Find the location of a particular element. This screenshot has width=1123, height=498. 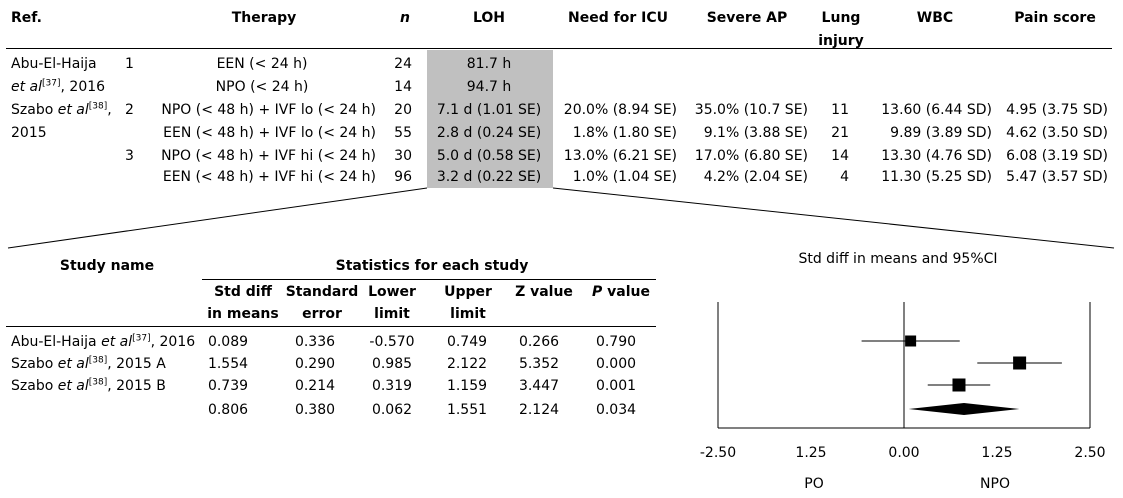

icu-cell: 1.0% (1.04 SE) is located at coordinates (624, 177).